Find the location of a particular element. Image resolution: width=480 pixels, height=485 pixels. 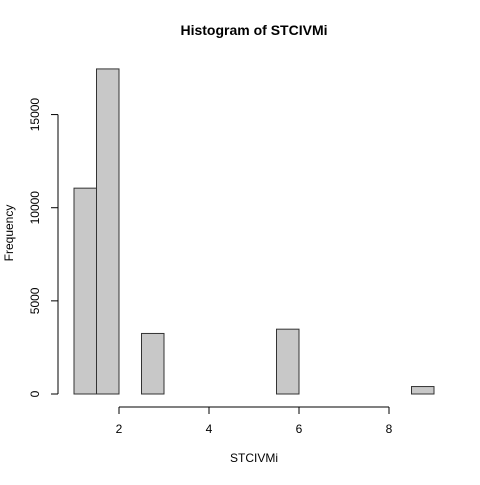

y-tick-label-10000: 10000 is located at coordinates (35, 208).